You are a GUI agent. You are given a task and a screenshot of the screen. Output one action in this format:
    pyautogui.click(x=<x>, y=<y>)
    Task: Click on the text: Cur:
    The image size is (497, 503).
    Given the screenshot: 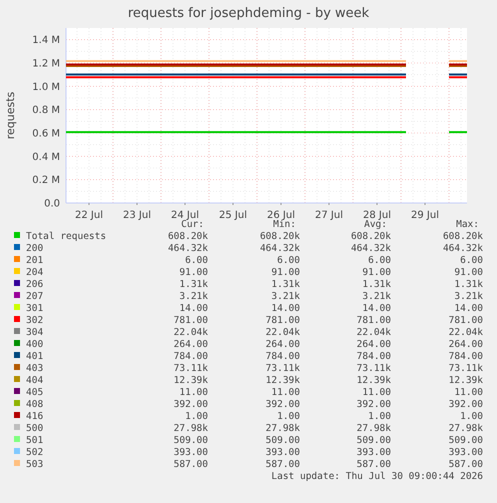 What is the action you would take?
    pyautogui.click(x=192, y=224)
    